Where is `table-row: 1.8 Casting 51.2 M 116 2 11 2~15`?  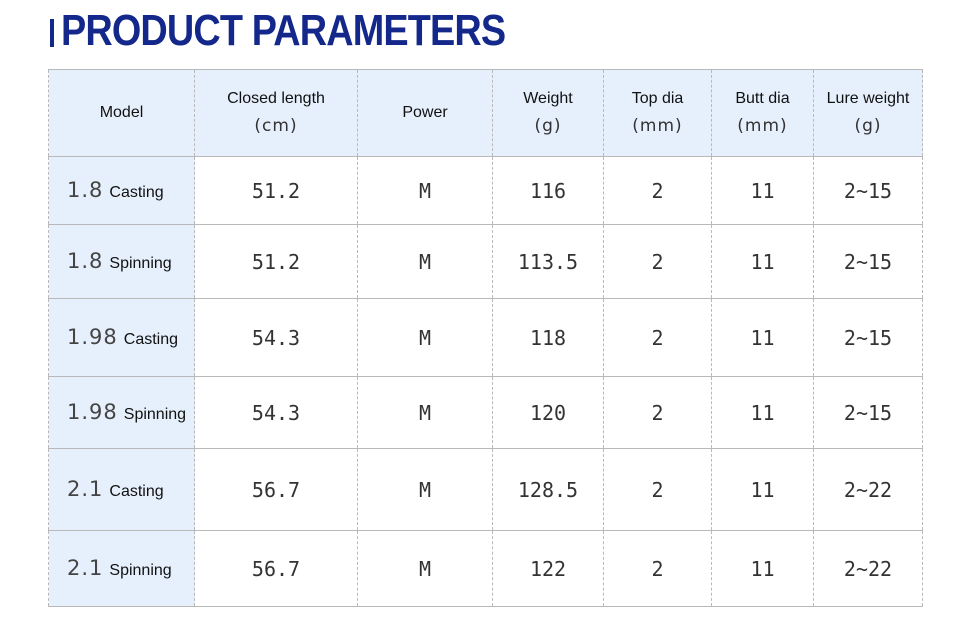 table-row: 1.8 Casting 51.2 M 116 2 11 2~15 is located at coordinates (485, 190).